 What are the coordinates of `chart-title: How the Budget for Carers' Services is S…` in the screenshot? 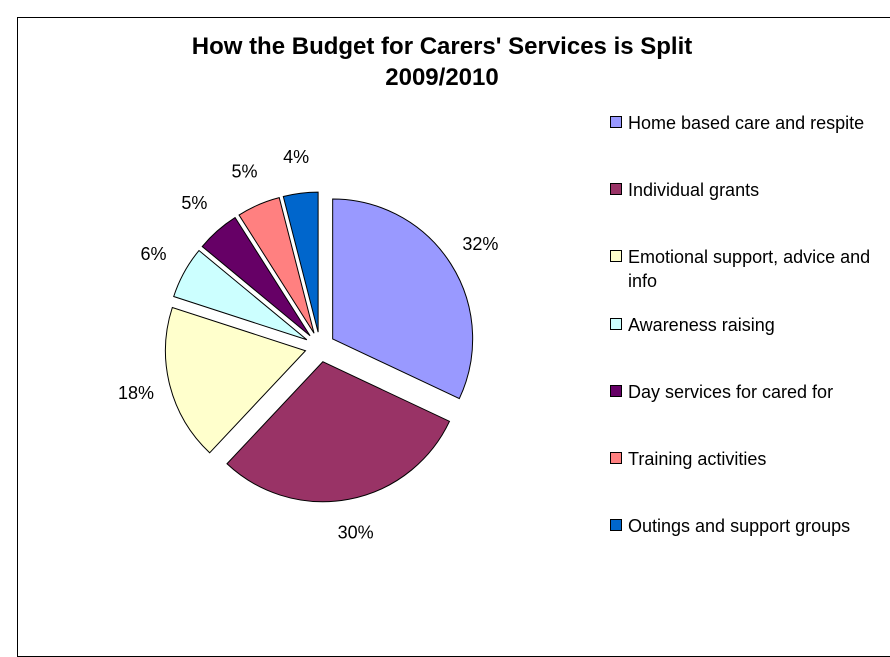 It's located at (442, 62).